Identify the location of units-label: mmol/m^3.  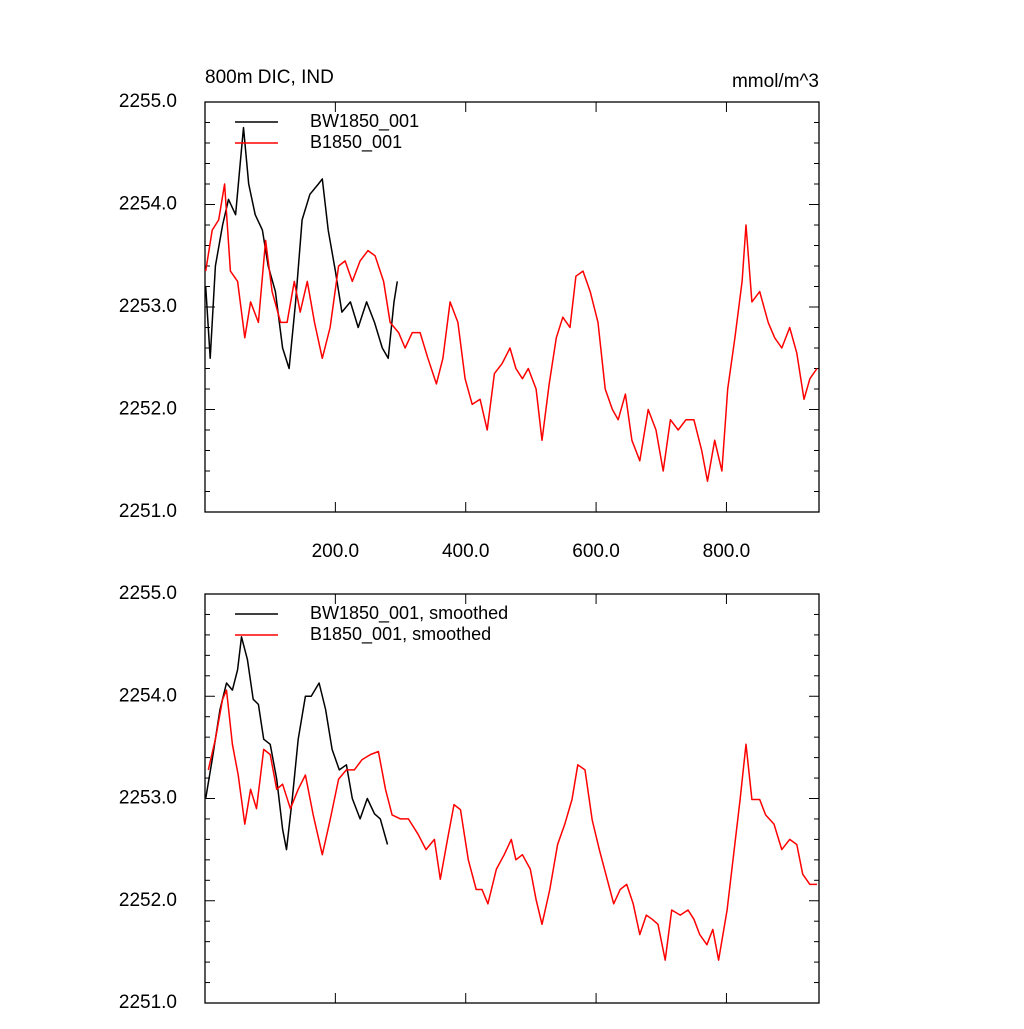
(775, 81).